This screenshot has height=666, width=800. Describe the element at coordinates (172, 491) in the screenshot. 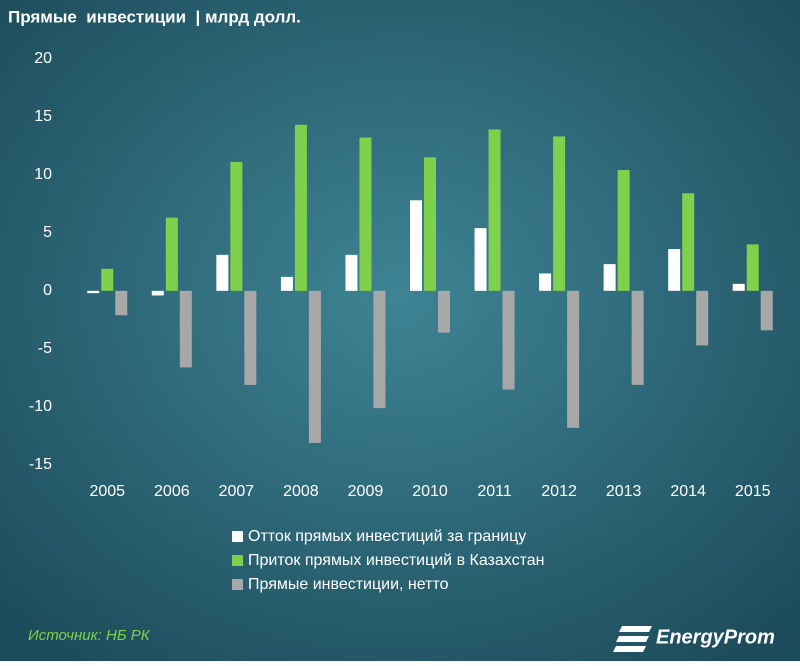

I see `x-tick-label: 2006` at that location.